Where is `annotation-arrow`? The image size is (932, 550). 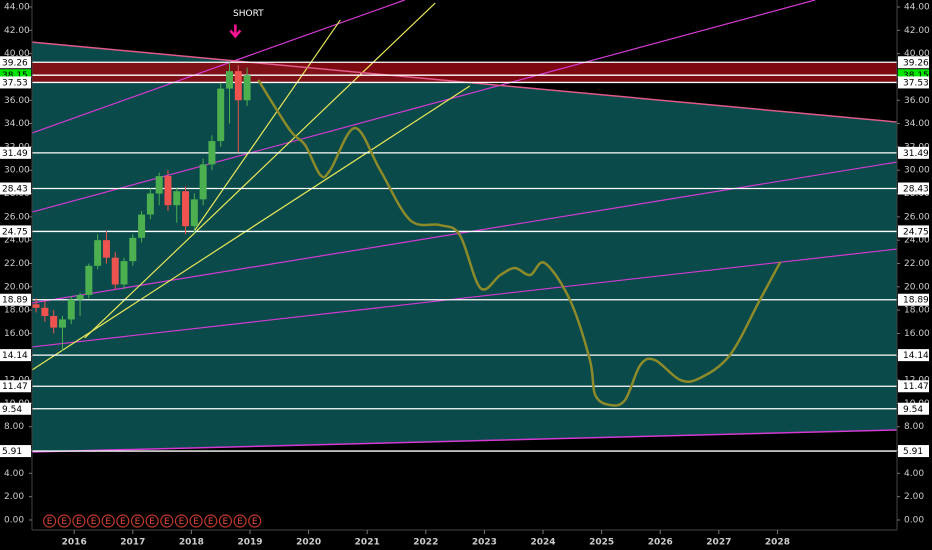 annotation-arrow is located at coordinates (235, 31).